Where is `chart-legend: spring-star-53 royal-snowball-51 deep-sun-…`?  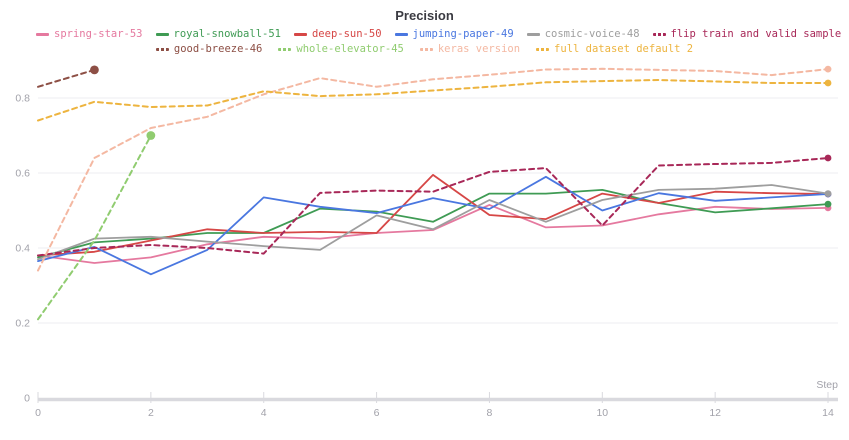
chart-legend: spring-star-53 royal-snowball-51 deep-sun-… is located at coordinates (424, 42).